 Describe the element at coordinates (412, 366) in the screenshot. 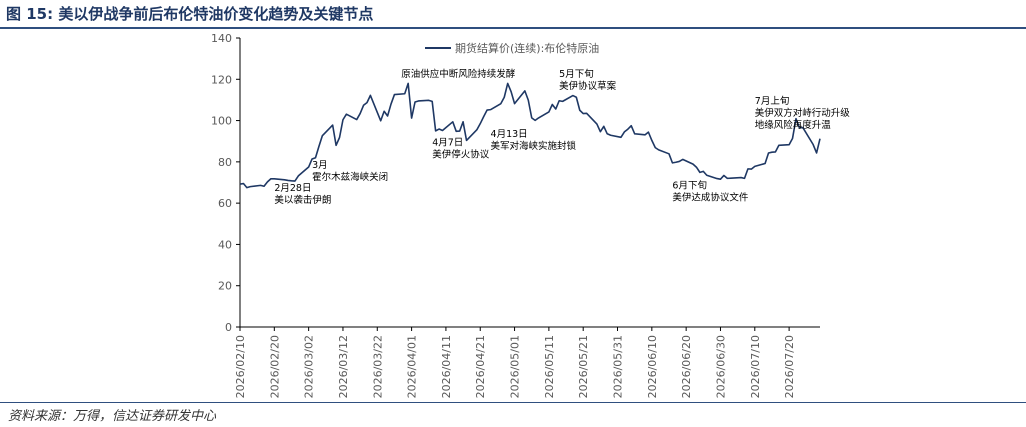

I see `x-tick-label: 2026/04/01` at that location.